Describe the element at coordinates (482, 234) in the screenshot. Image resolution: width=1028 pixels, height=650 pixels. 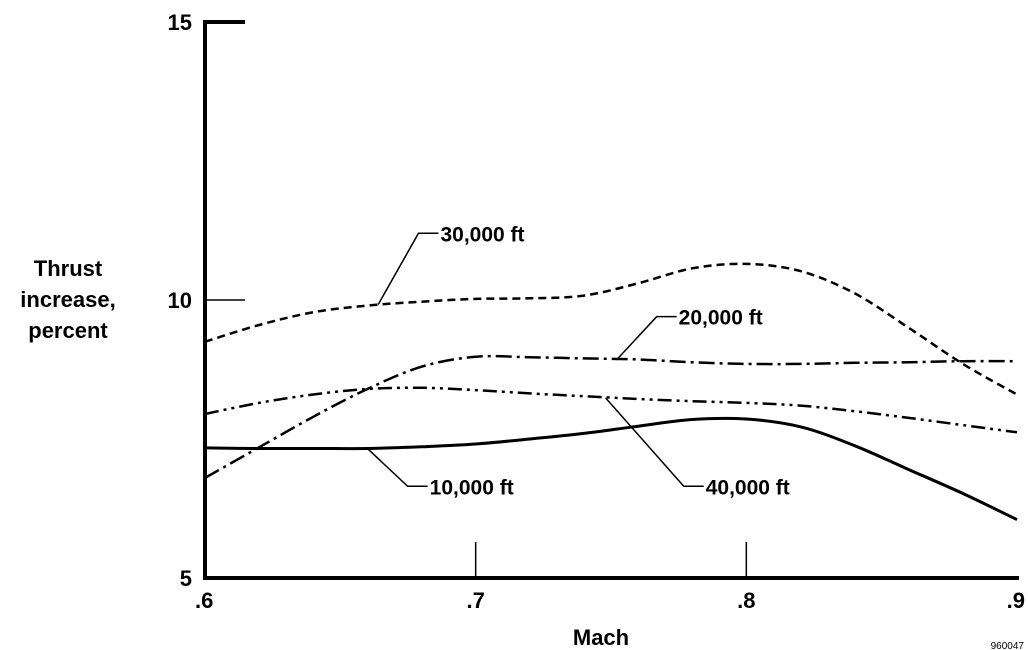
I see `series-label-30-000-ft: 30,000 ft` at that location.